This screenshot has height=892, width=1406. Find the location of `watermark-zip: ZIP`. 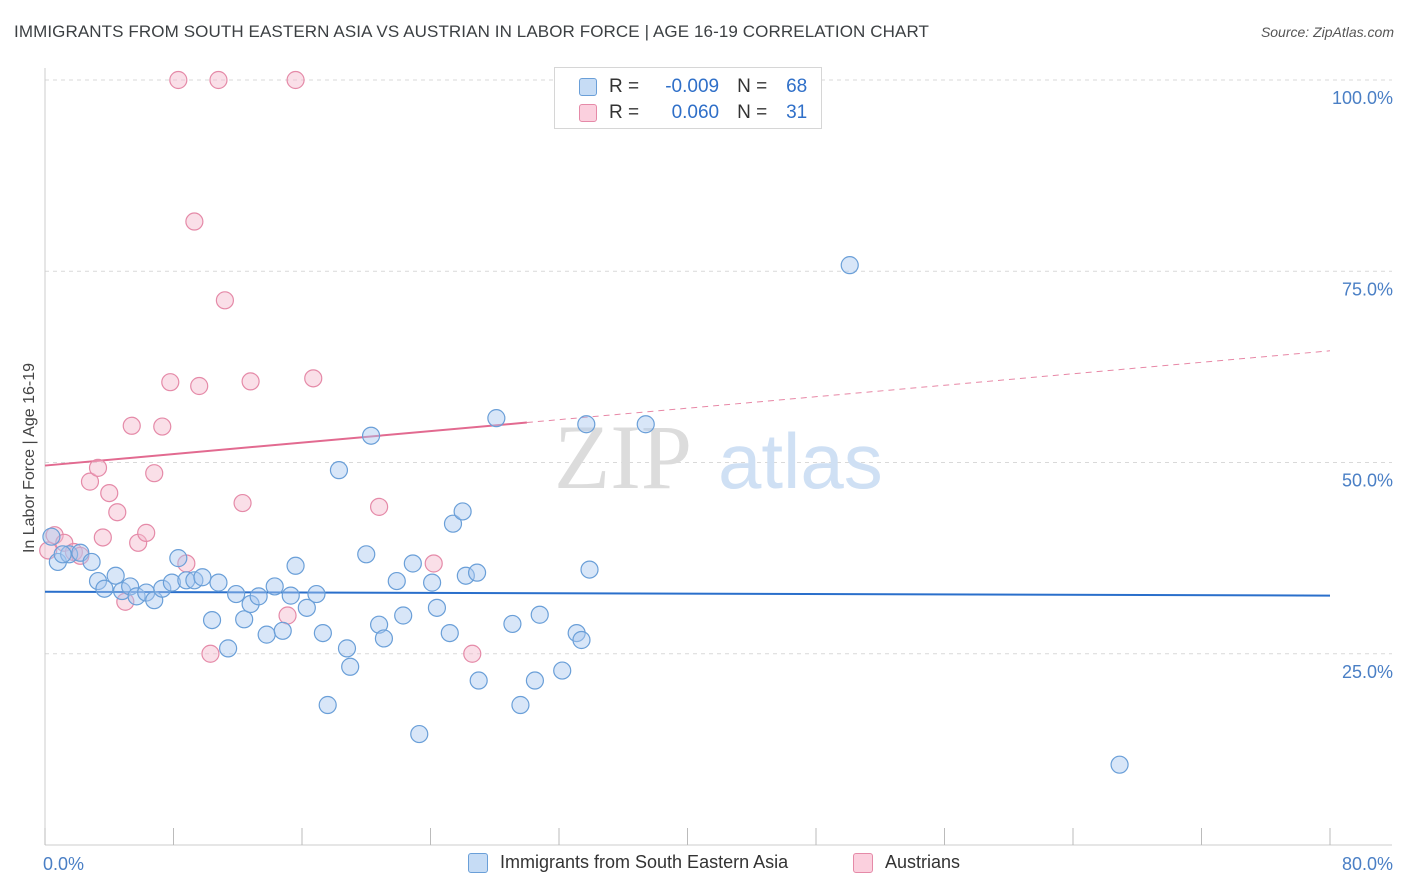

watermark-zip: ZIP is located at coordinates (623, 457).